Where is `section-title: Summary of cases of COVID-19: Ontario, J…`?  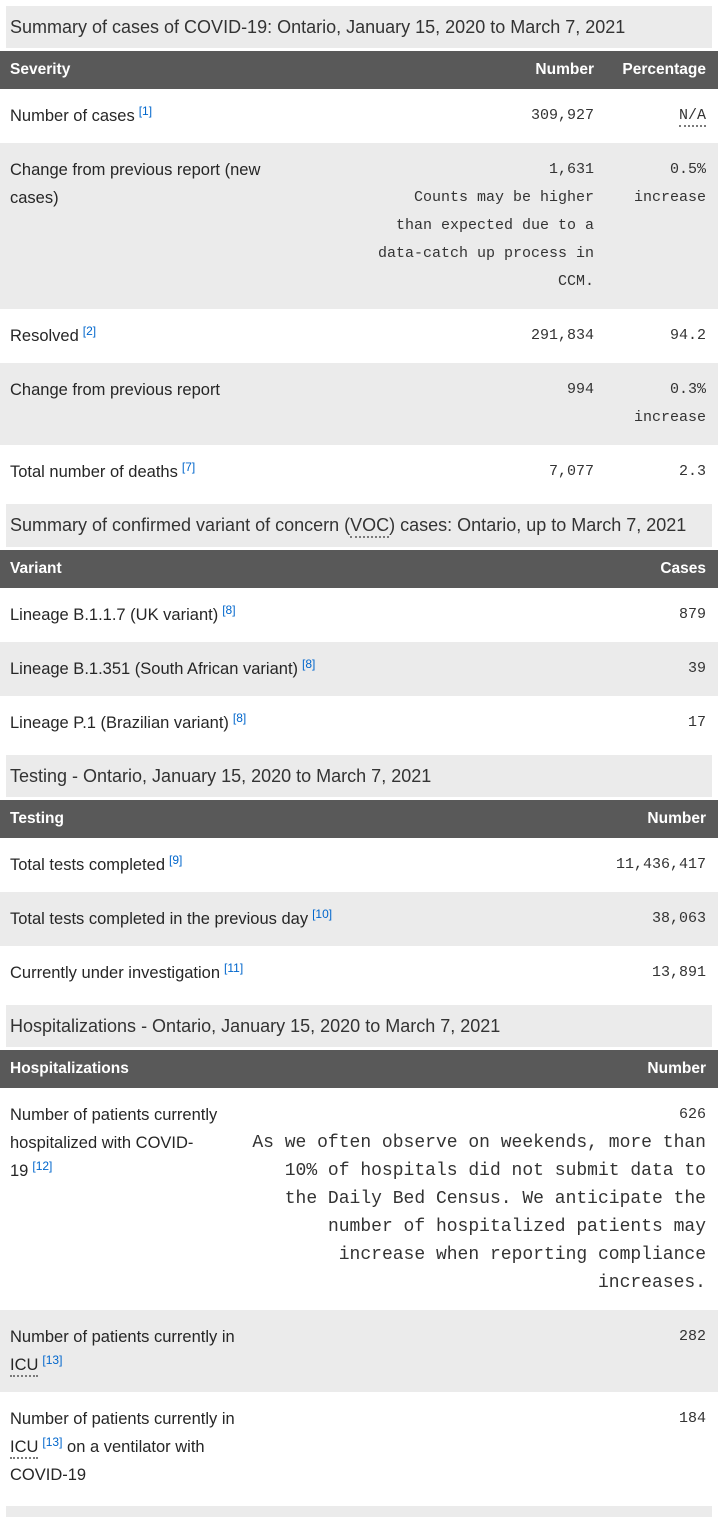
section-title: Summary of cases of COVID-19: Ontario, J… is located at coordinates (359, 27).